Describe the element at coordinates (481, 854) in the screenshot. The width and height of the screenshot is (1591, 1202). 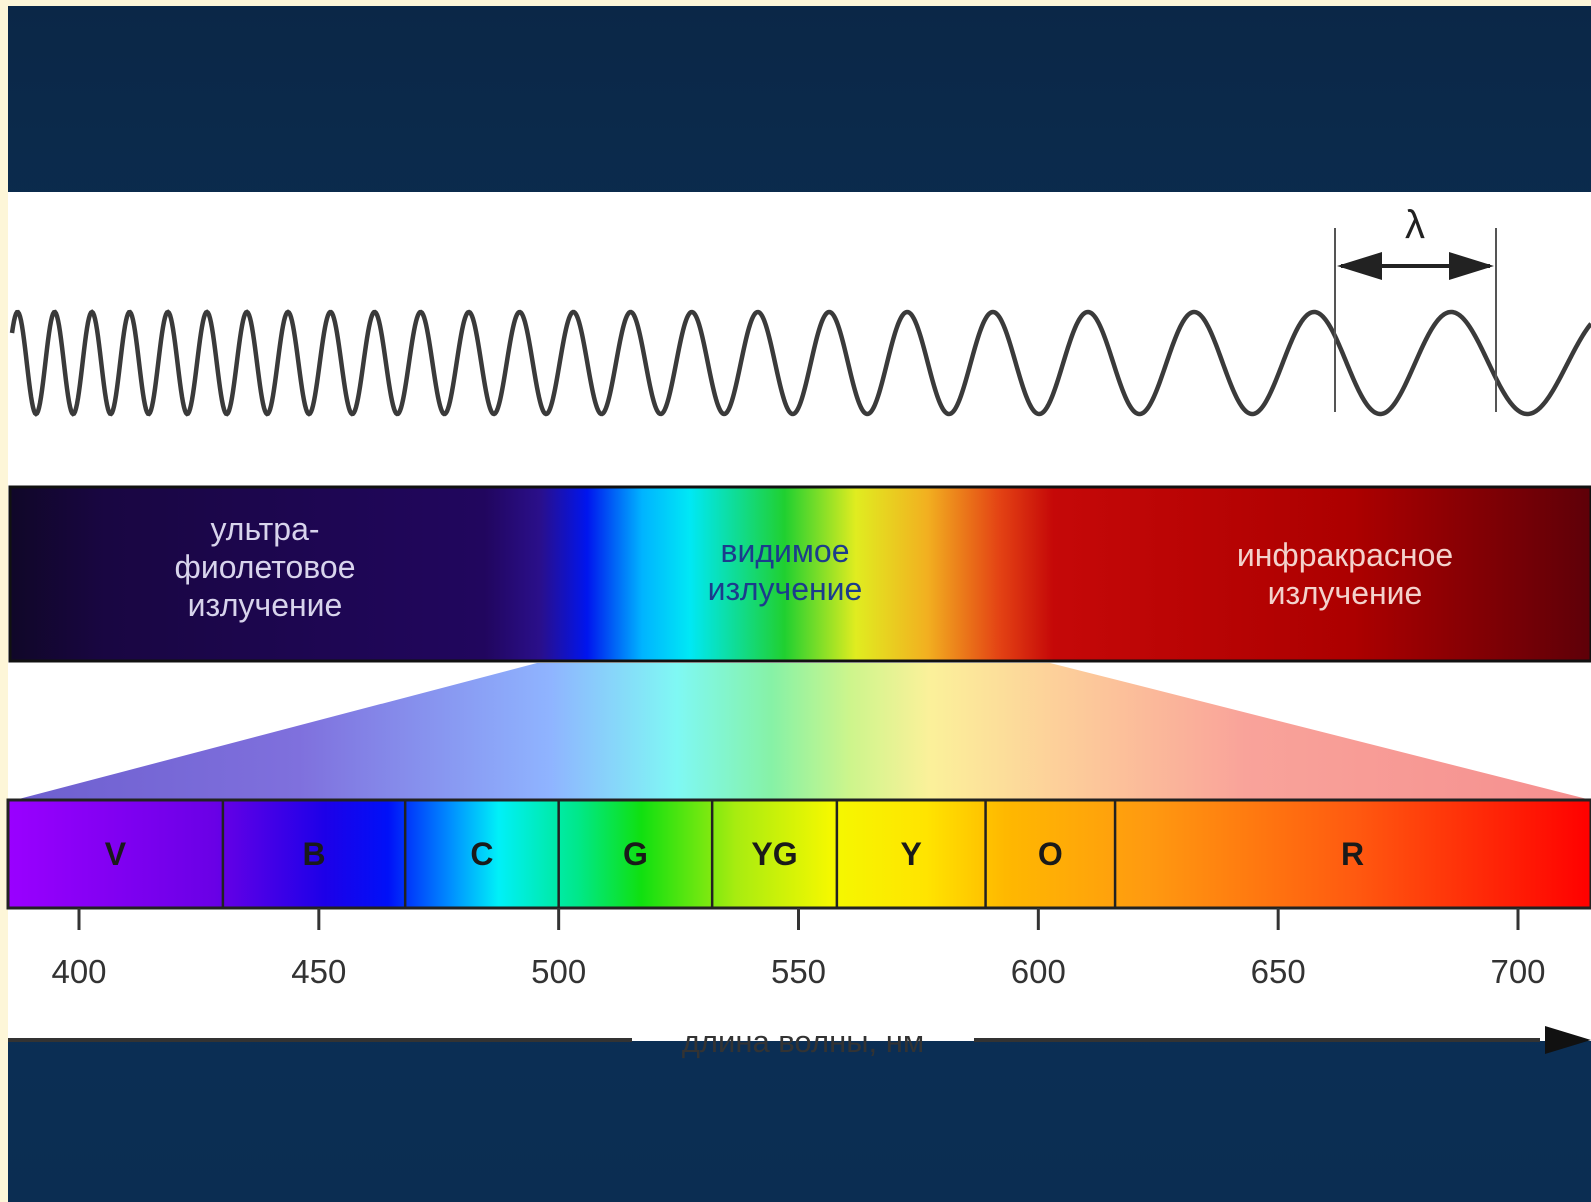
I see `band-label-c: C` at that location.